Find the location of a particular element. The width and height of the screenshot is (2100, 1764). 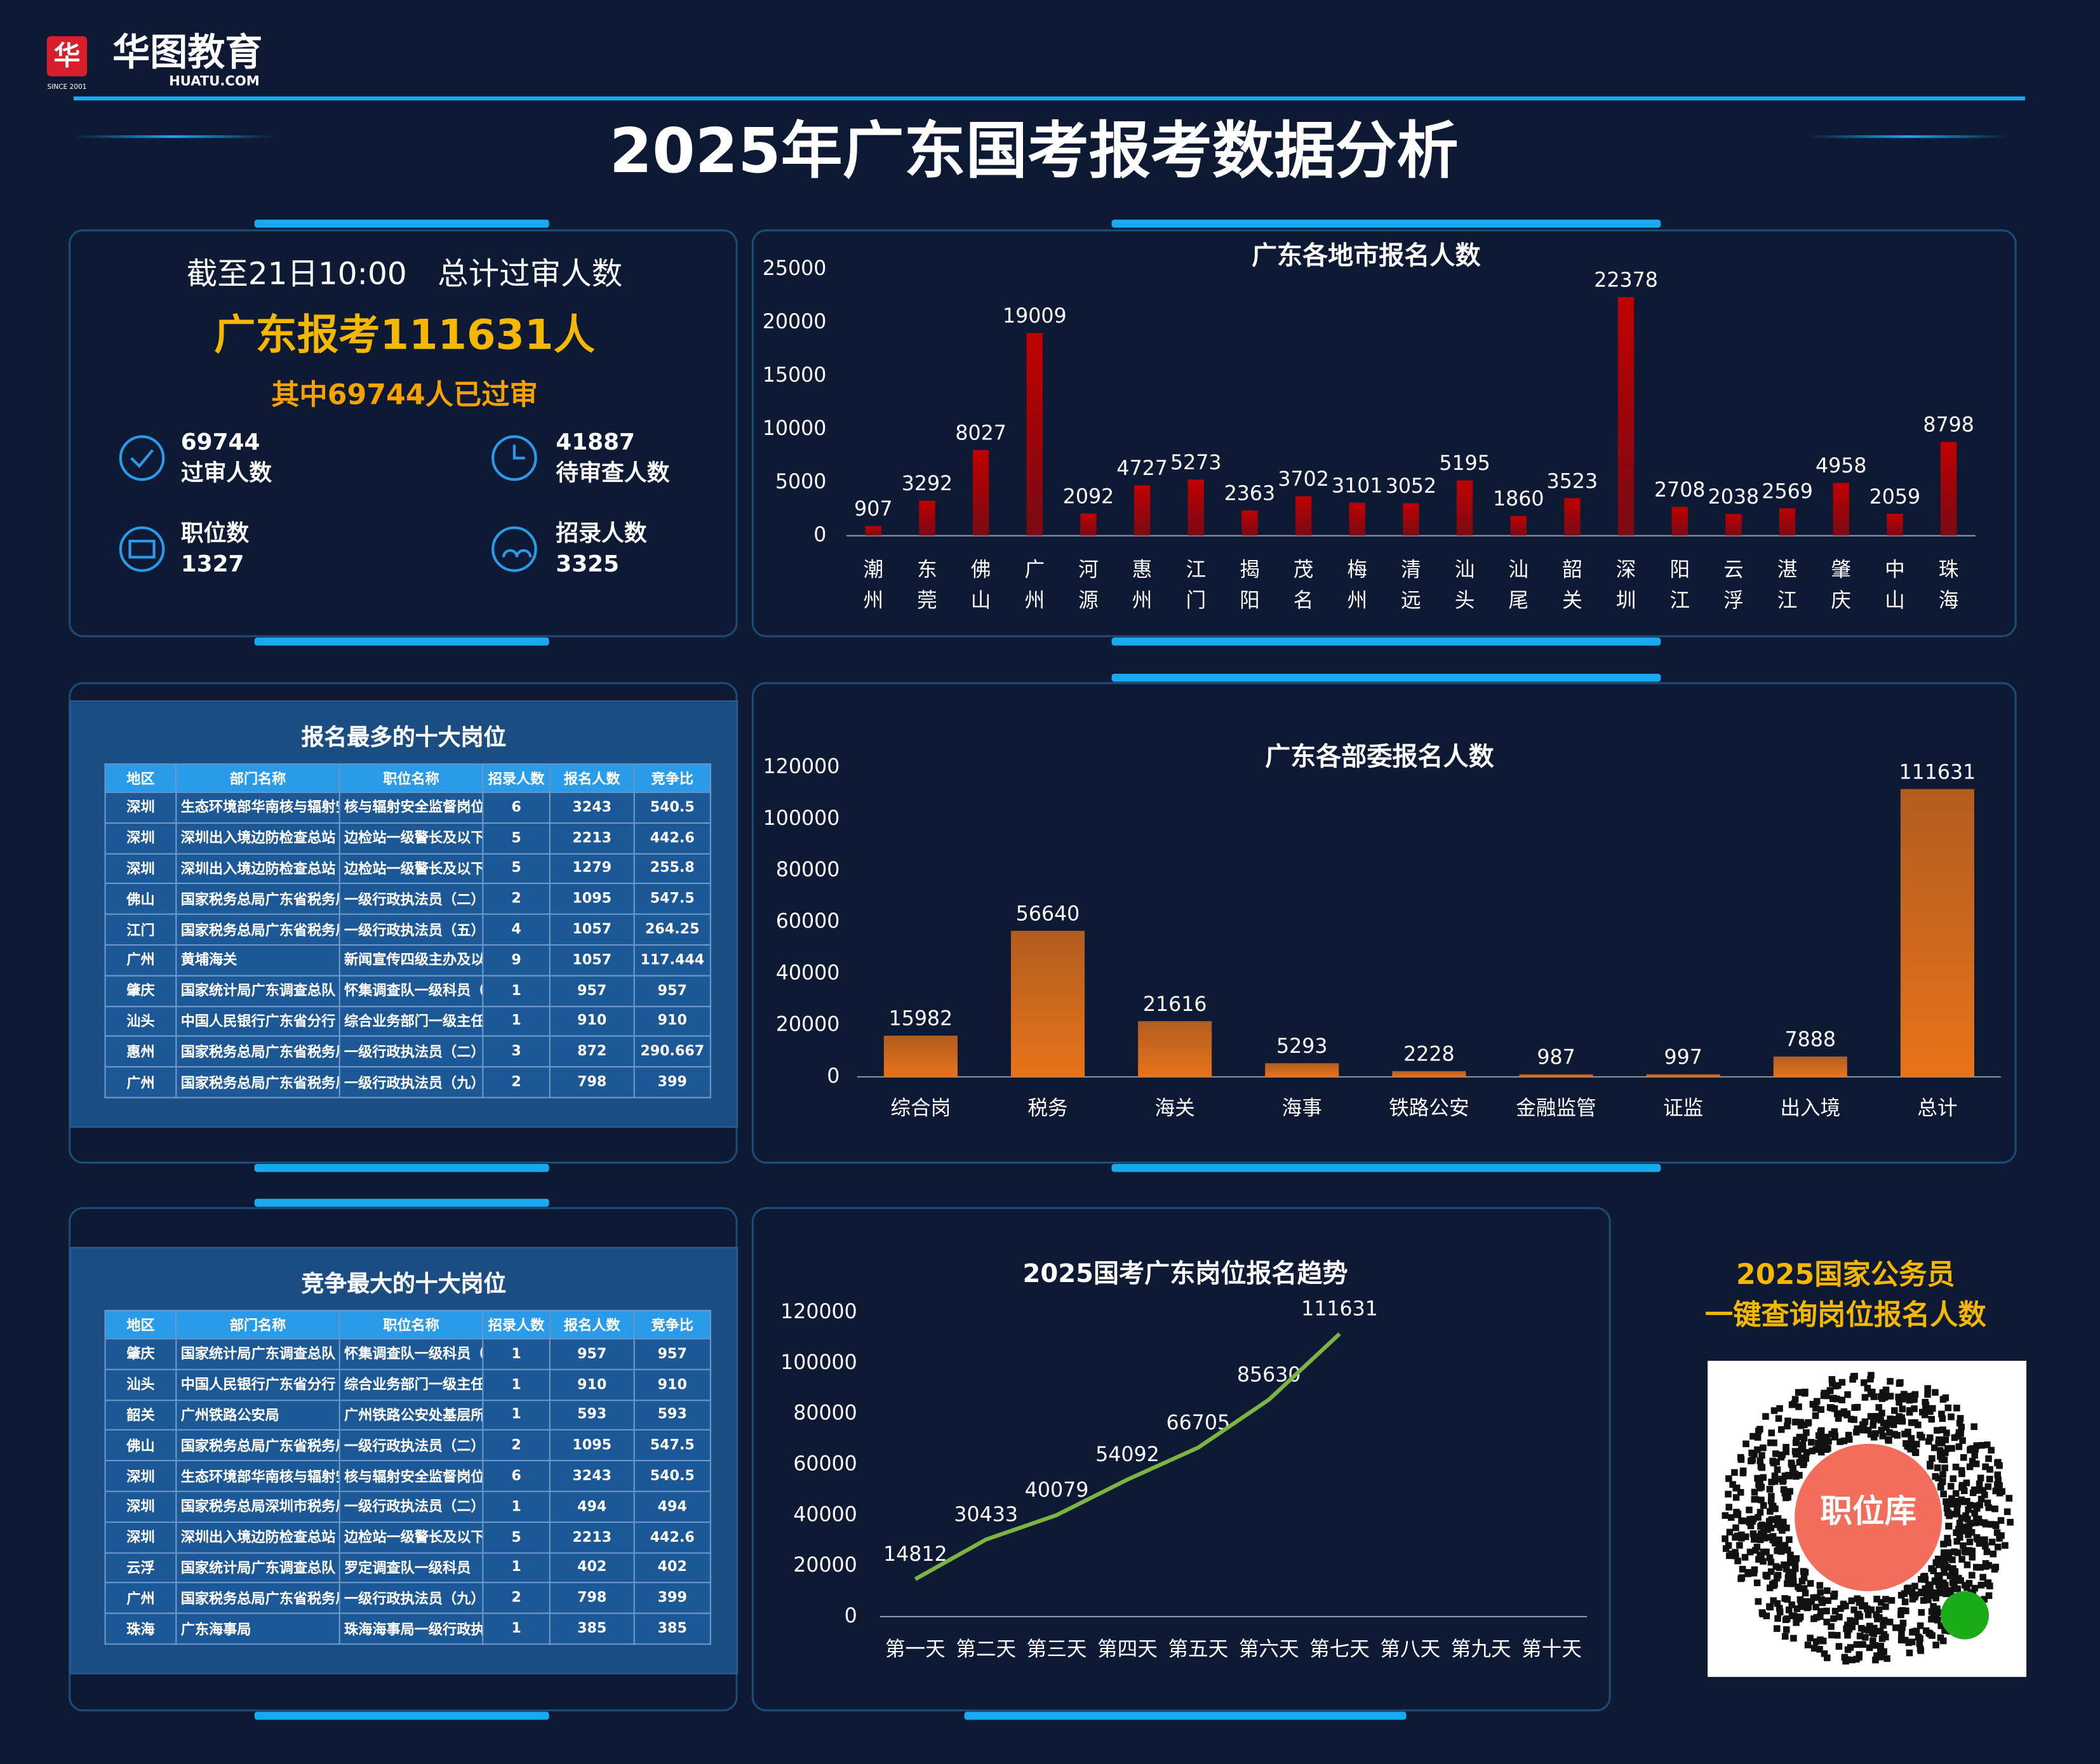

table-cell: 国家统计局广东调查总队 is located at coordinates (258, 1567).